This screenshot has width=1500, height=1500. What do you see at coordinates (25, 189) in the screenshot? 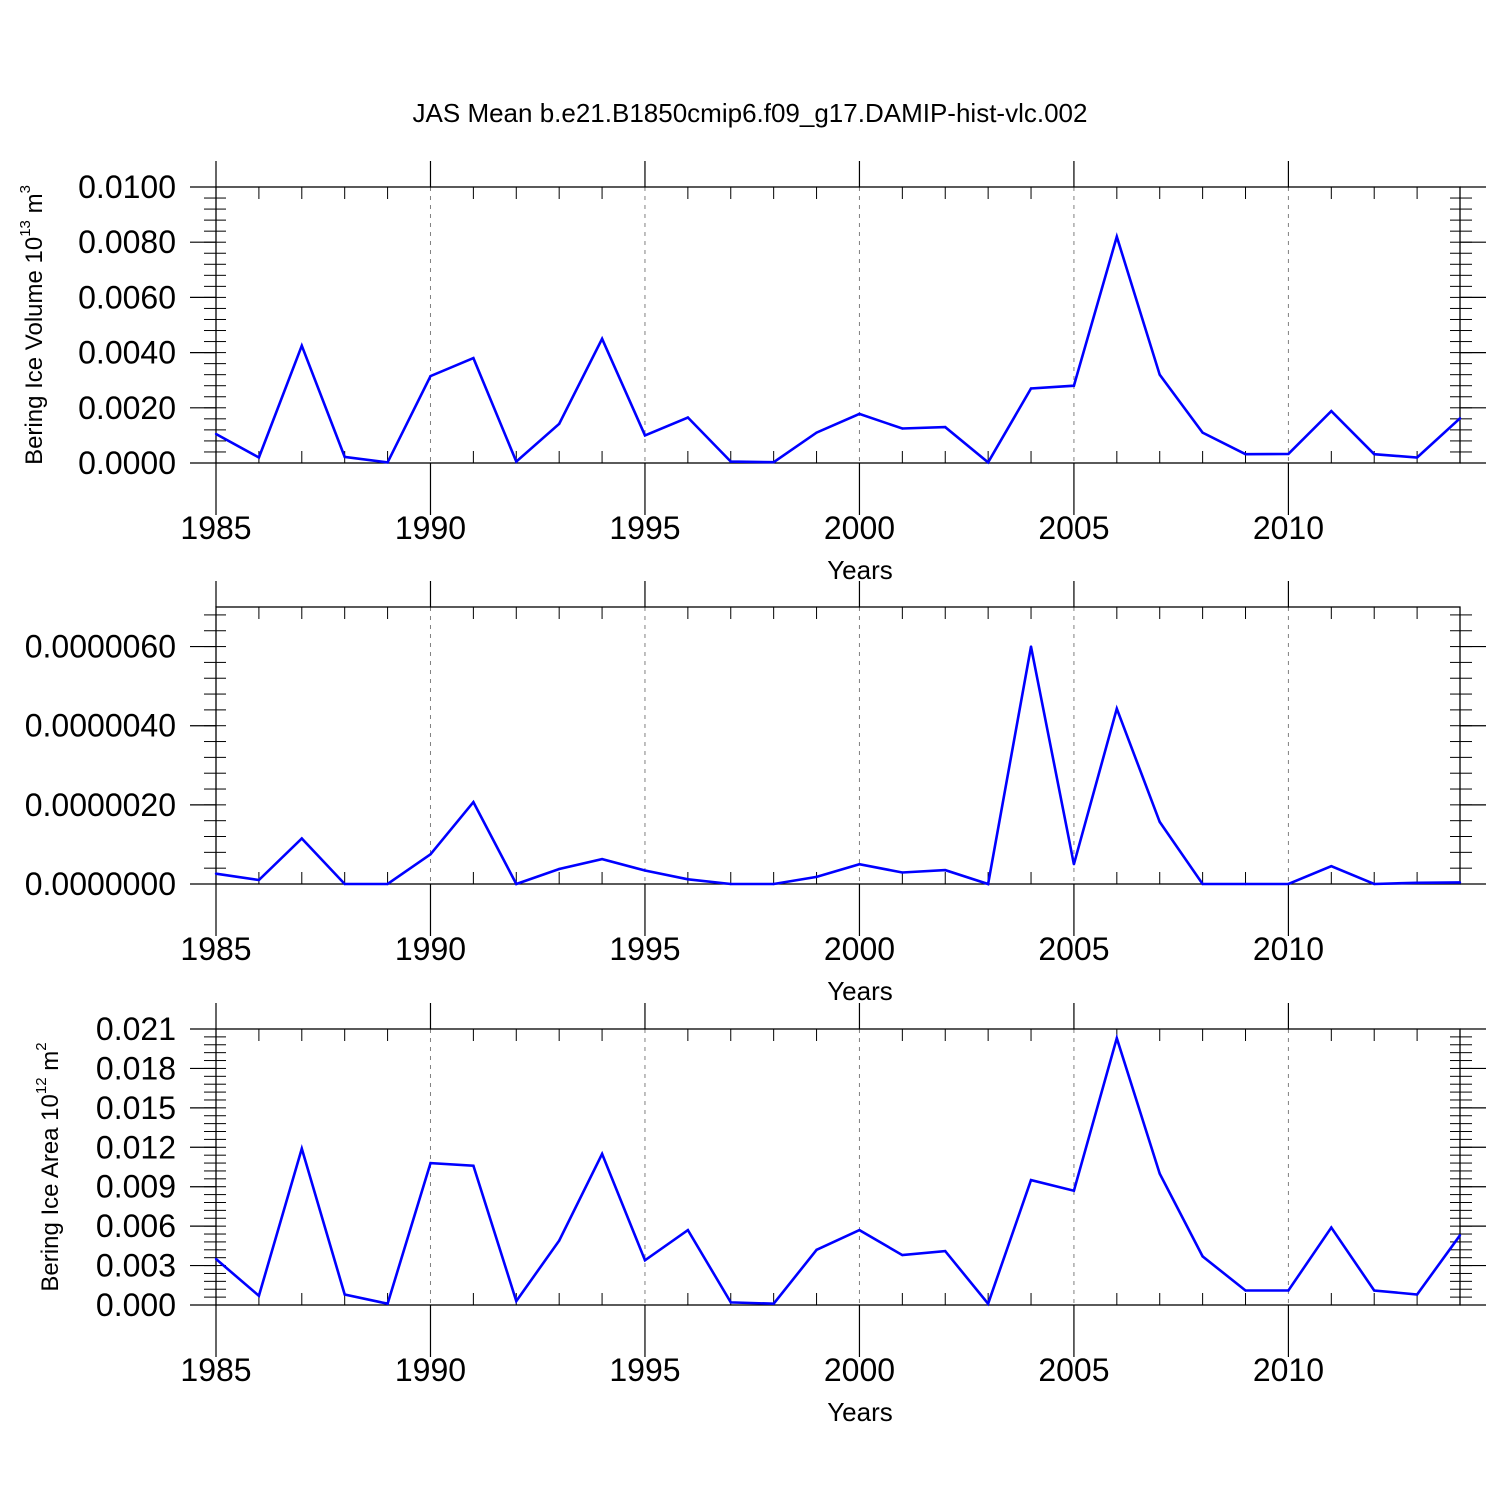
I see `y-axis-label-unit-exp: 3` at bounding box center [25, 189].